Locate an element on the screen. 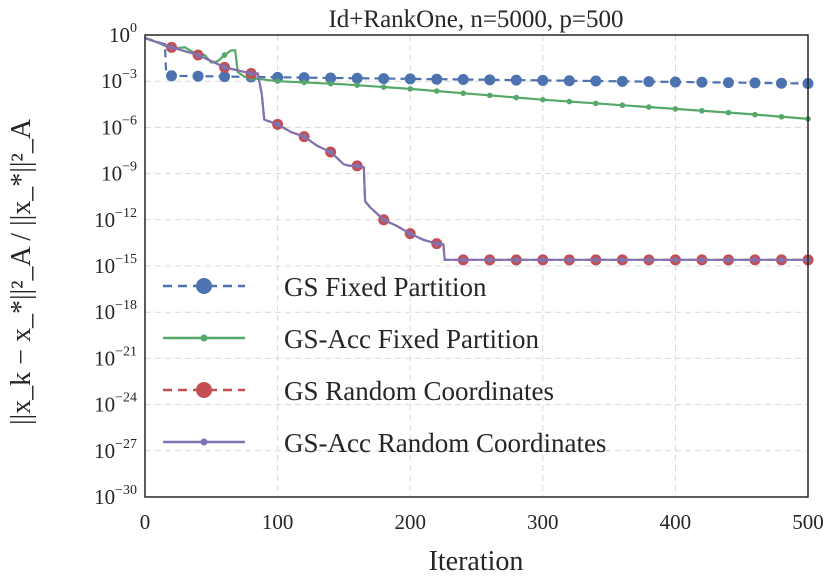 This screenshot has width=831, height=578. y-tick-exponent: −6 is located at coordinates (129, 120).